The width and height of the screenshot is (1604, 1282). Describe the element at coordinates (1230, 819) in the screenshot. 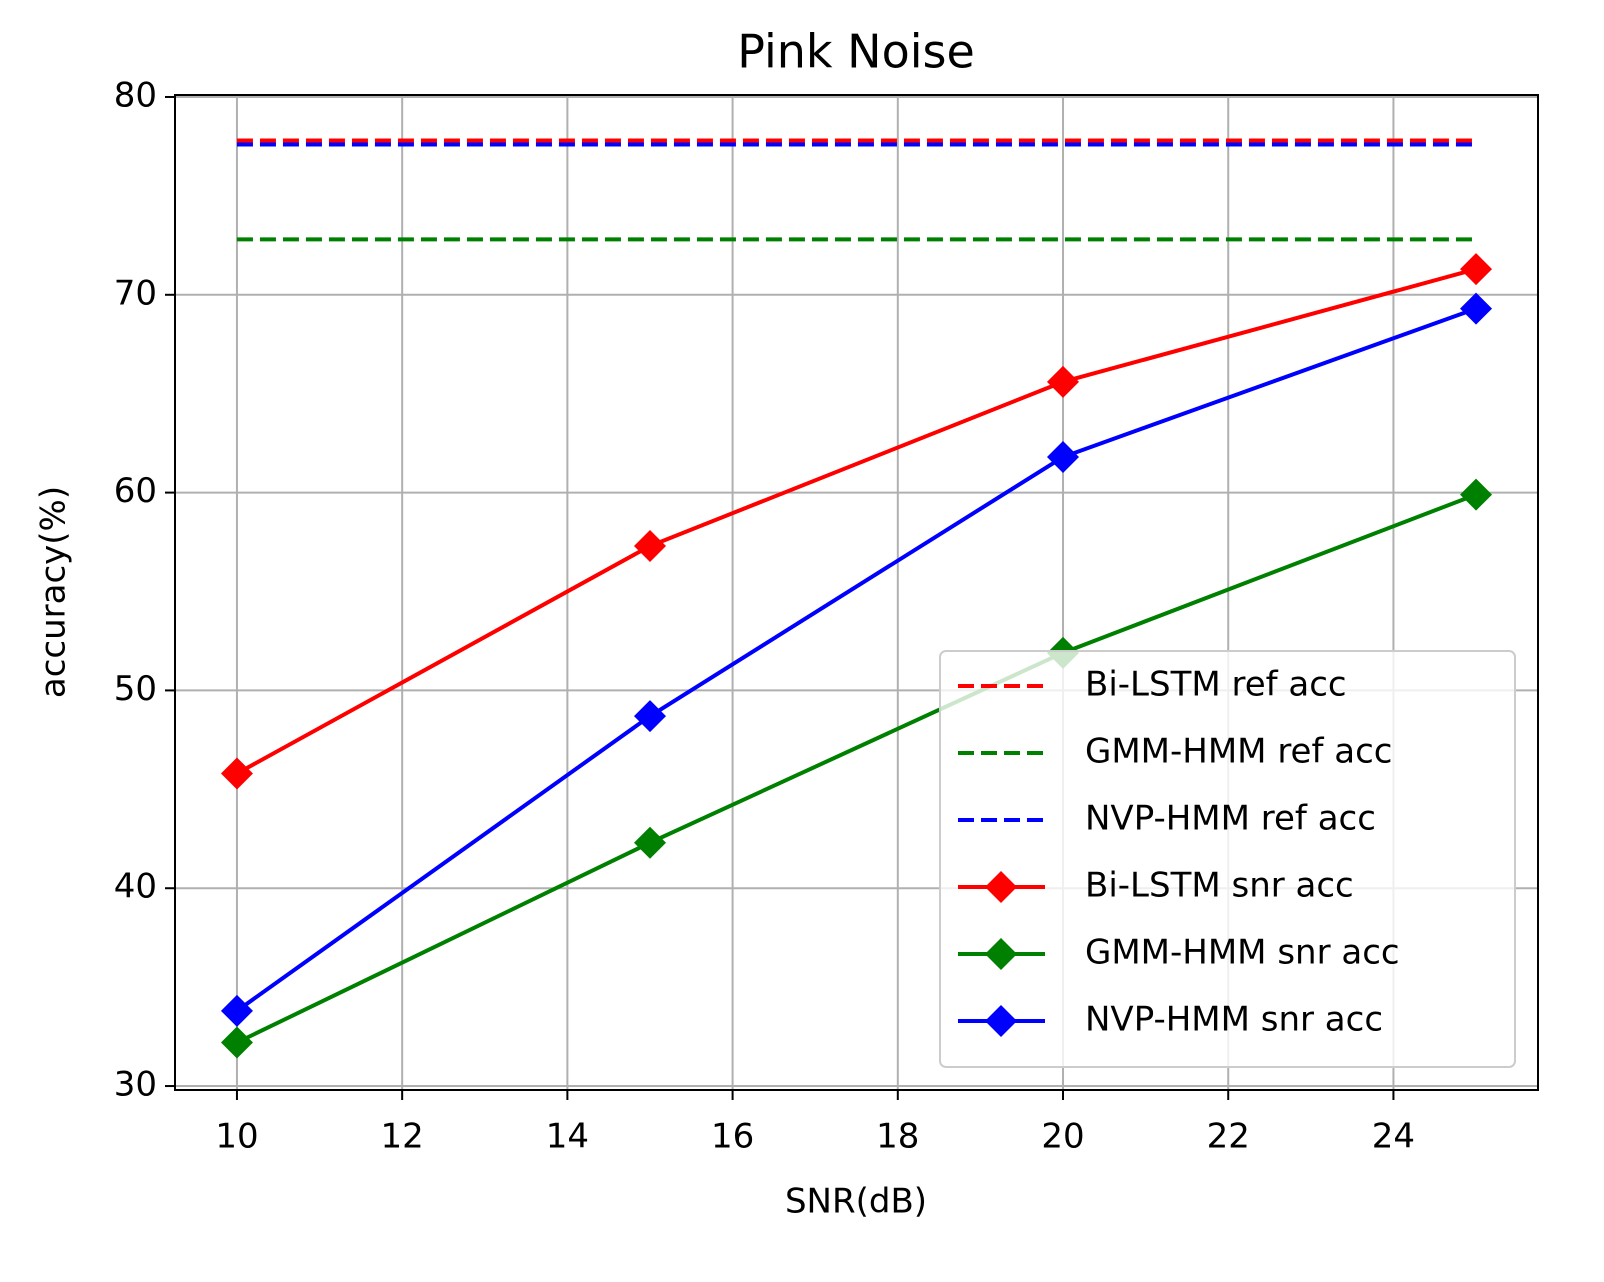

I see `legend-label: NVP-HMM ref acc` at that location.